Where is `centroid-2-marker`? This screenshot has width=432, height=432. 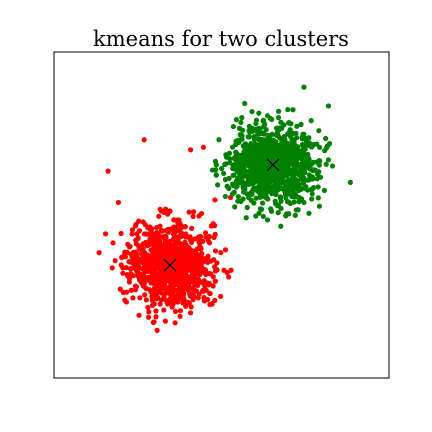
centroid-2-marker is located at coordinates (273, 165).